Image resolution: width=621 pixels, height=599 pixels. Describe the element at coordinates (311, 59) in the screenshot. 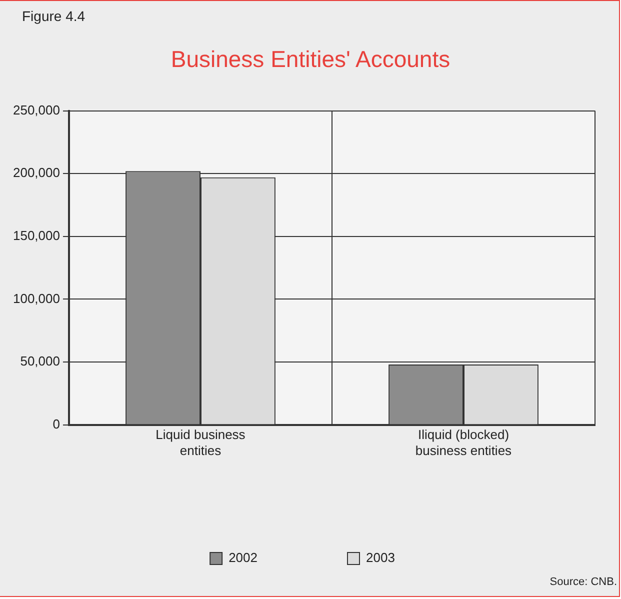

I see `chart-title: Business Entities' Accounts` at that location.